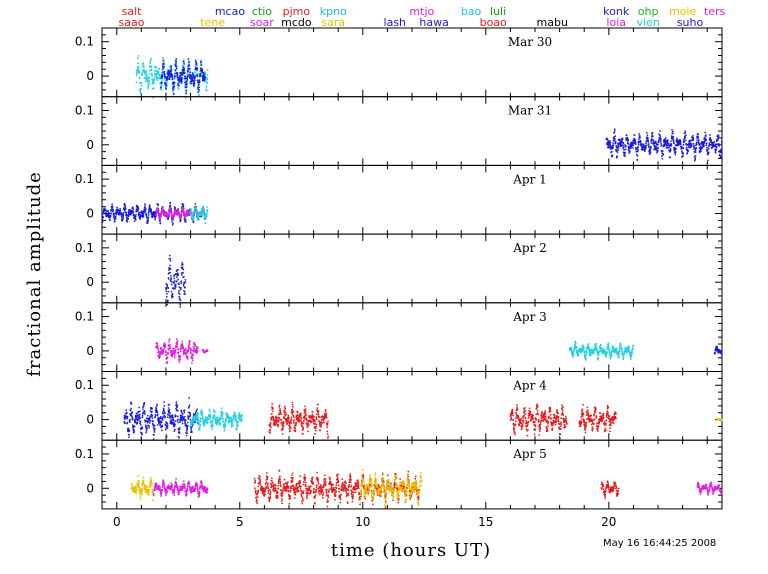 Image resolution: width=768 pixels, height=574 pixels. Describe the element at coordinates (84, 317) in the screenshot. I see `y-tick-label: 0.1` at that location.